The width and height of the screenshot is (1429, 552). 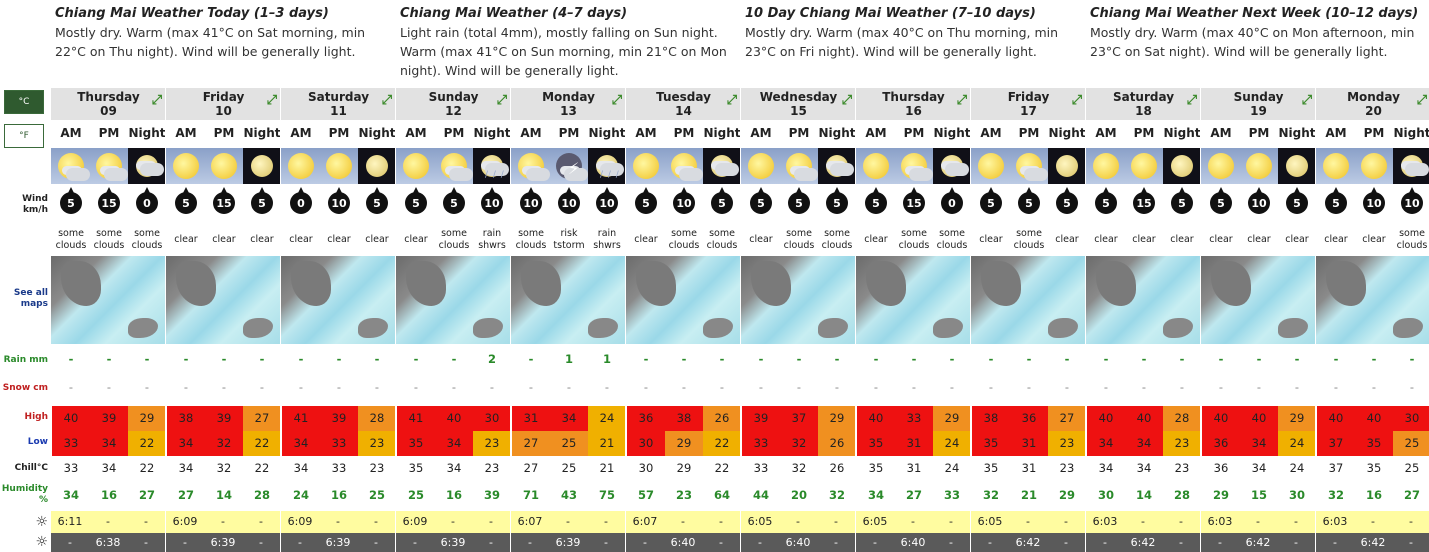 What do you see at coordinates (952, 468) in the screenshot?
I see `chill-temp: 24` at bounding box center [952, 468].